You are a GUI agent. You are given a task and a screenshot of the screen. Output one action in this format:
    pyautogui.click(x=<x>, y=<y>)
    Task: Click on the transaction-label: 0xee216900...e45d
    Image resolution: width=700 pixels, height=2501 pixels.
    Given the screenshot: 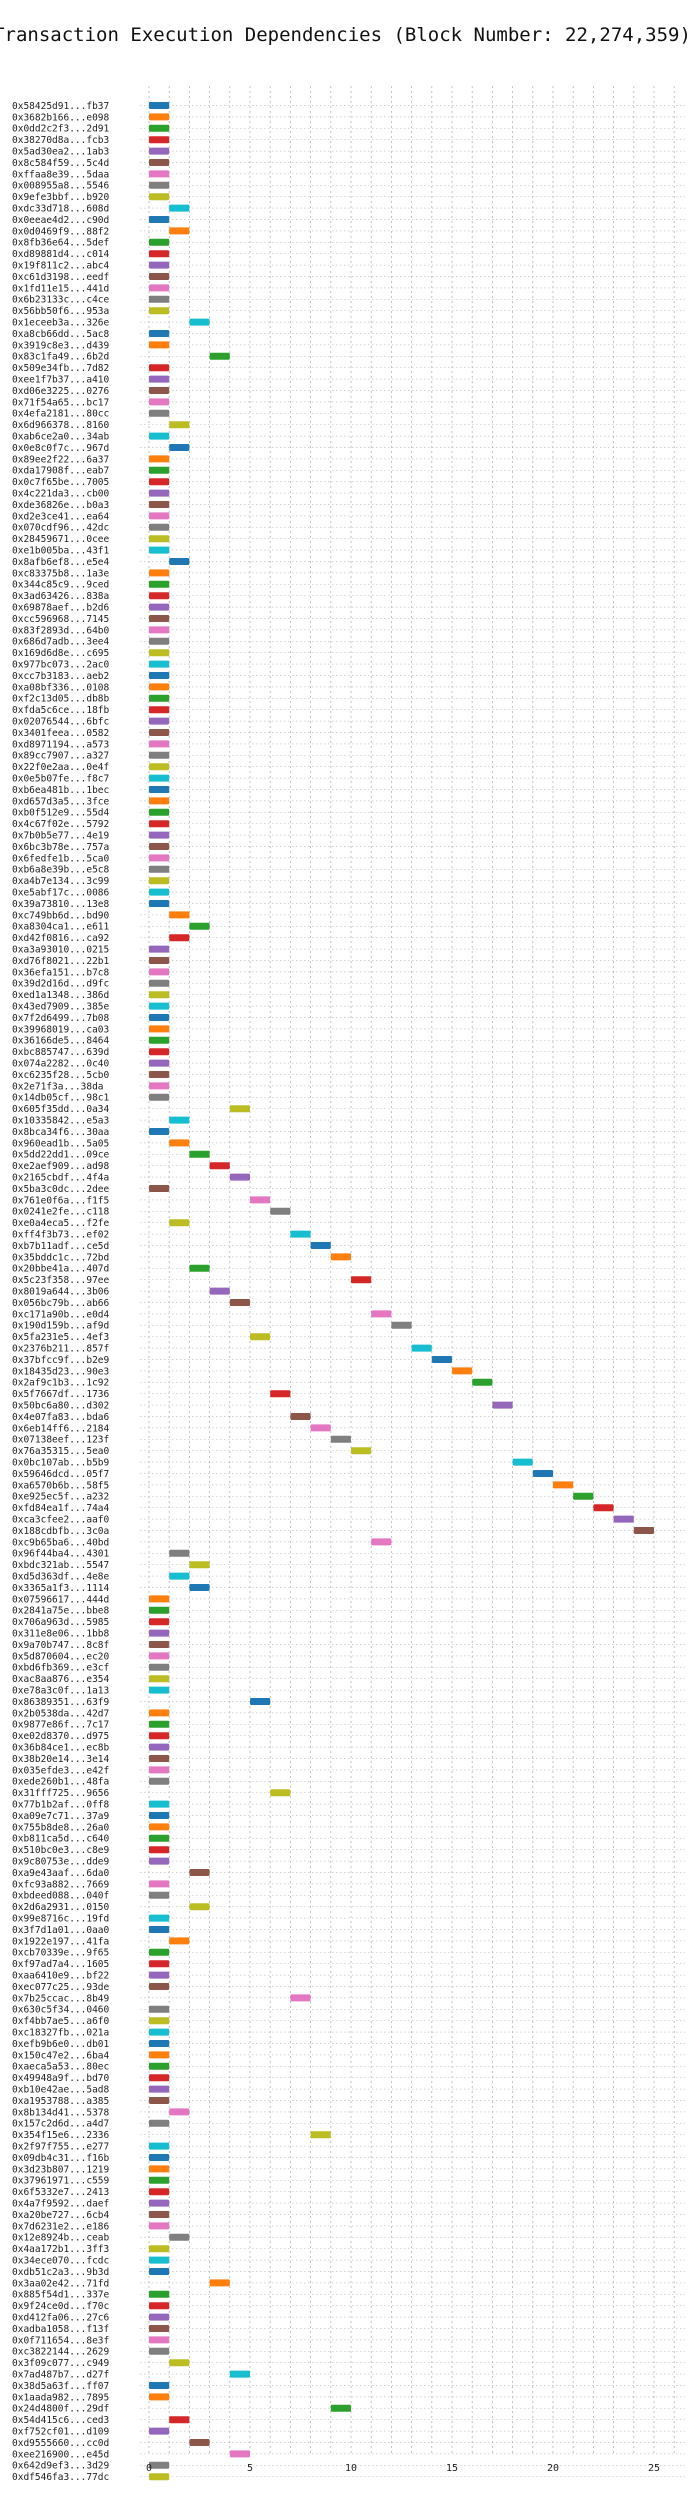 What is the action you would take?
    pyautogui.click(x=60, y=2454)
    